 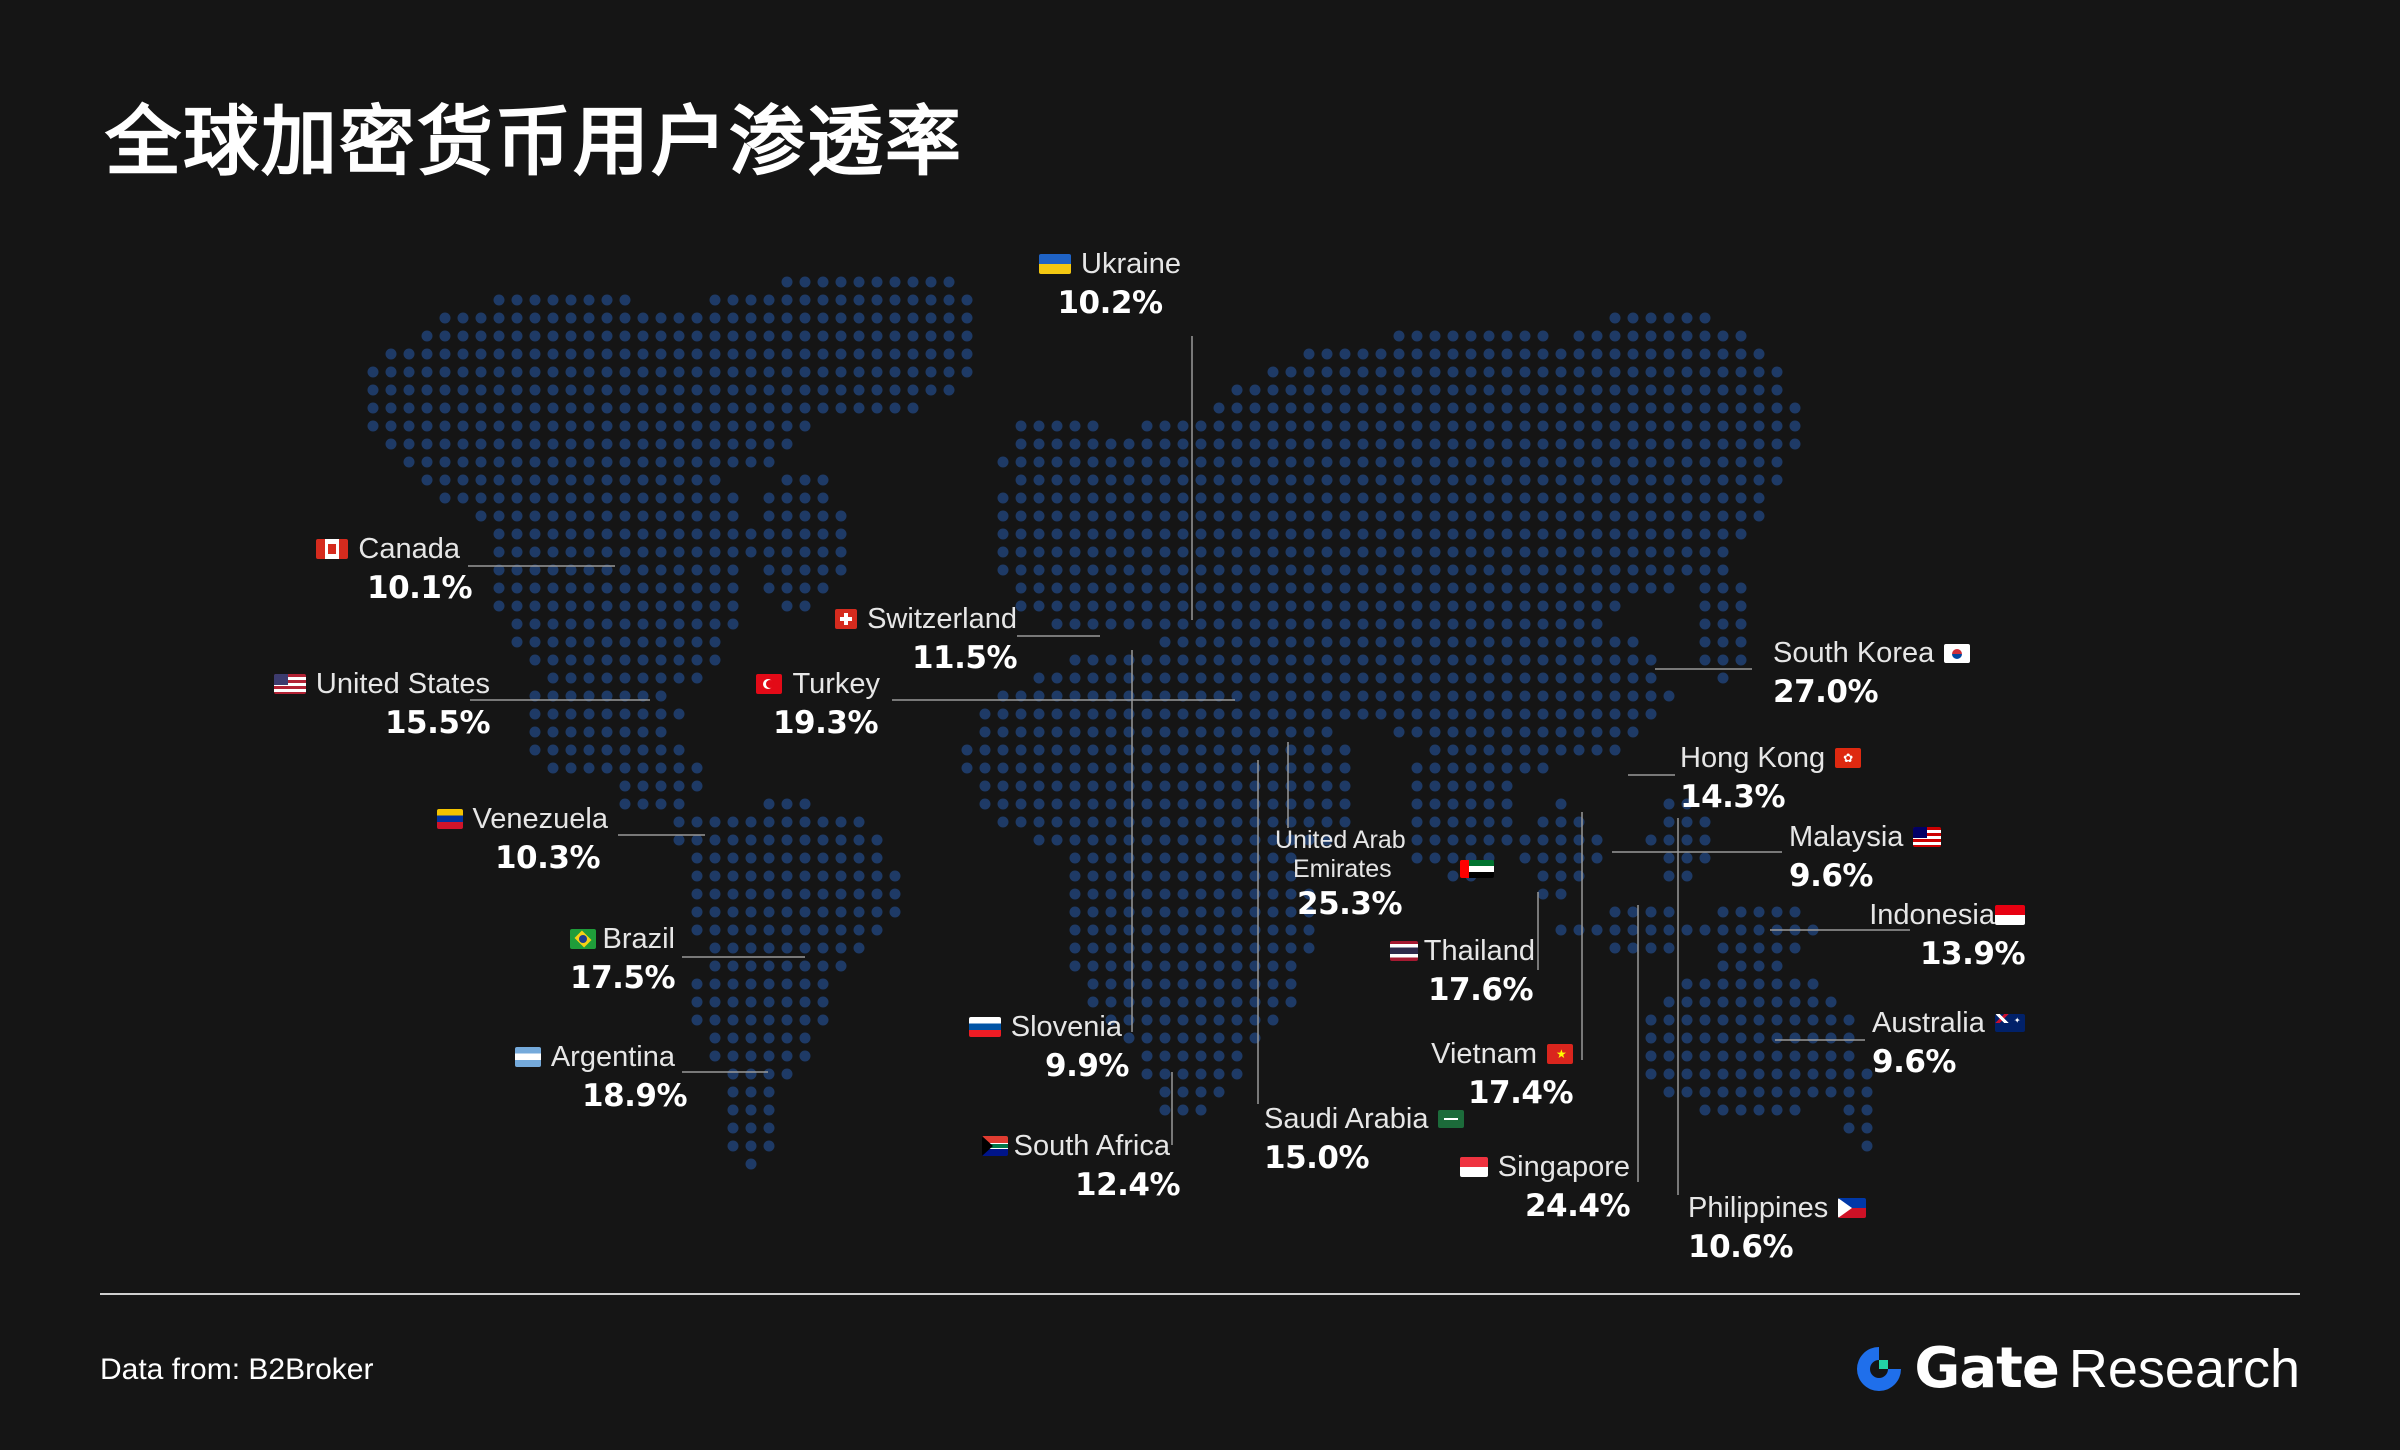 What do you see at coordinates (1066, 1027) in the screenshot?
I see `country-name-slovenia: Slovenia` at bounding box center [1066, 1027].